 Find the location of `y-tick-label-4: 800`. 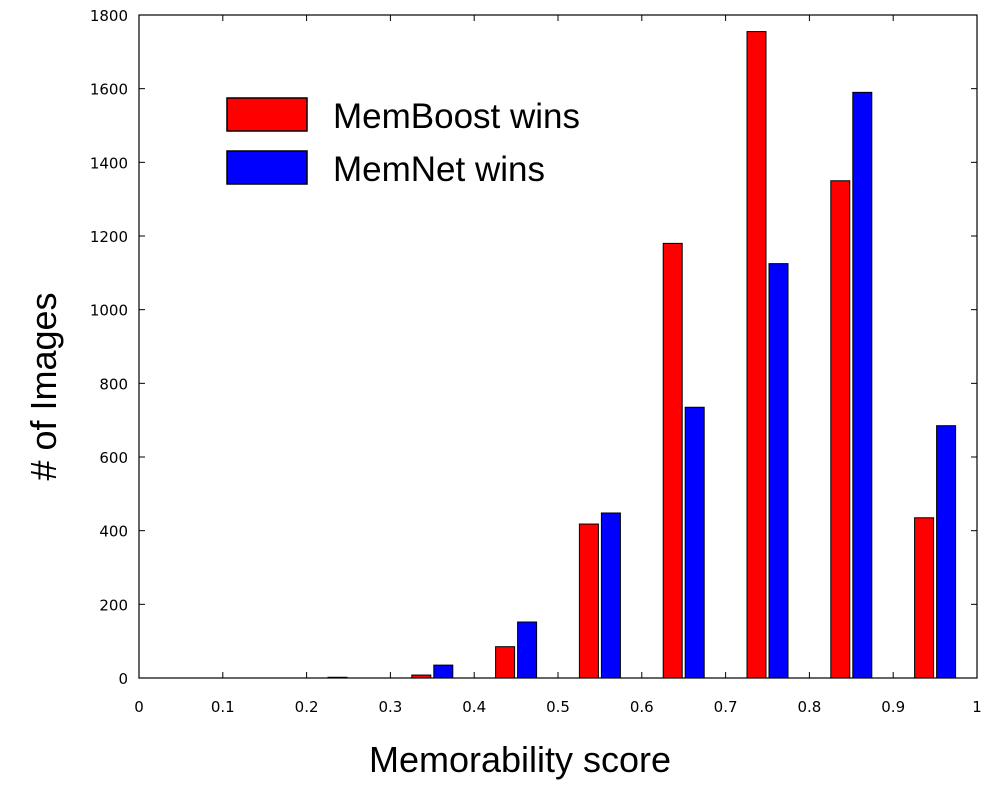

y-tick-label-4: 800 is located at coordinates (113, 384).